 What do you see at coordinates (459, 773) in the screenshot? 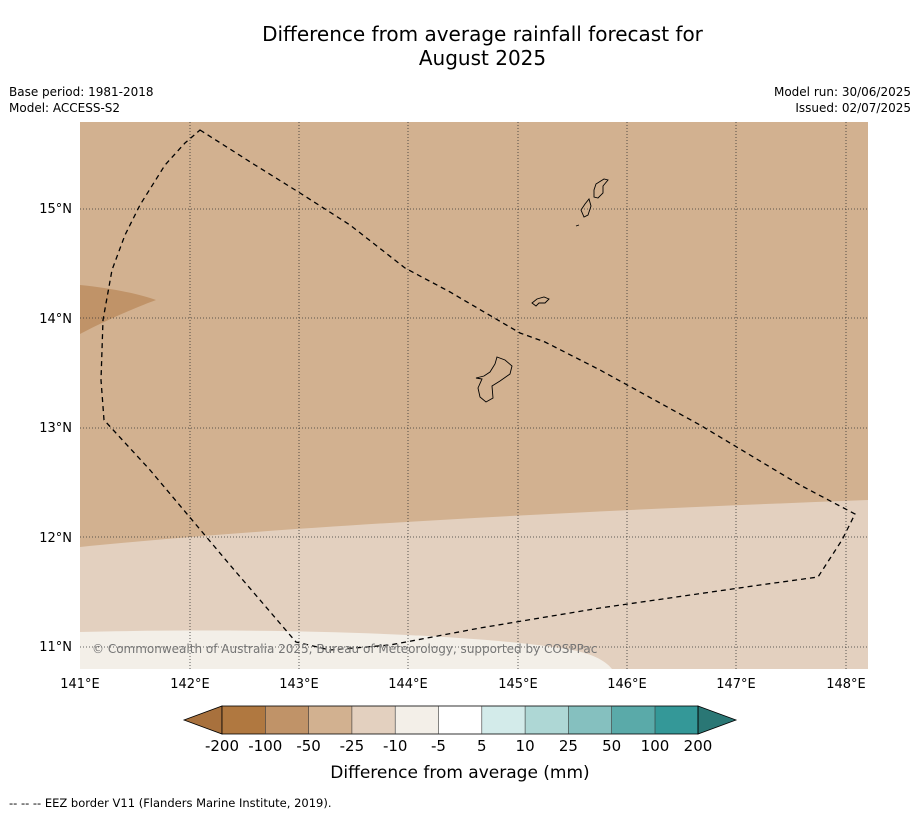
I see `colorbar-label: Difference from average (mm)` at bounding box center [459, 773].